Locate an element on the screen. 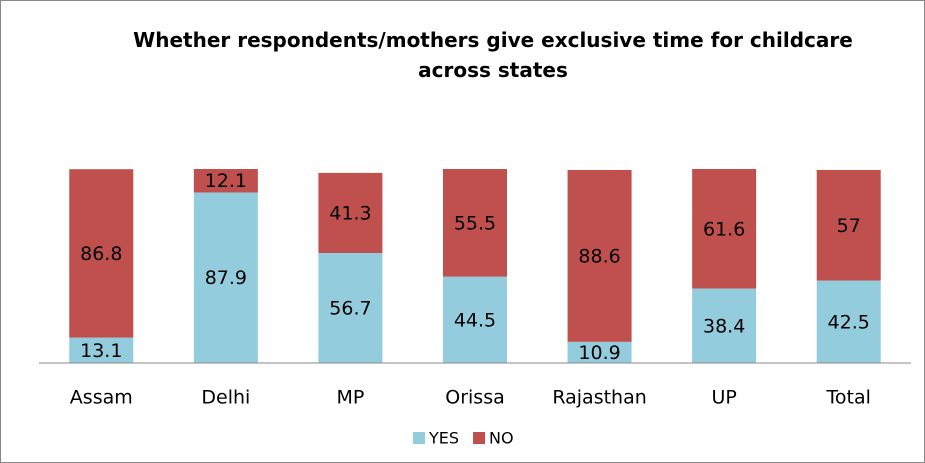 The image size is (925, 463). data-label: 56.7 is located at coordinates (350, 309).